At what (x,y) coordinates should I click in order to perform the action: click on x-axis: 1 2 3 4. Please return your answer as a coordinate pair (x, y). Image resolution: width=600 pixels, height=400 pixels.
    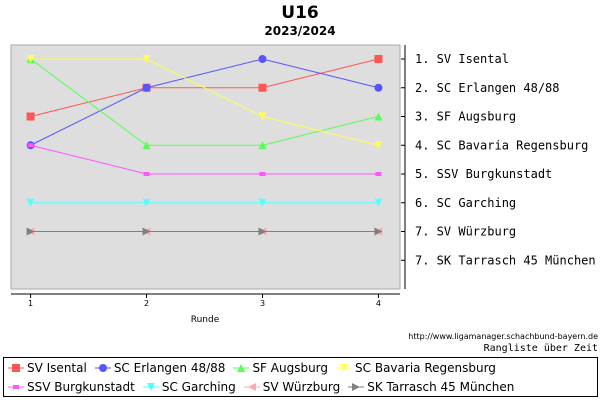
    Looking at the image, I should click on (205, 300).